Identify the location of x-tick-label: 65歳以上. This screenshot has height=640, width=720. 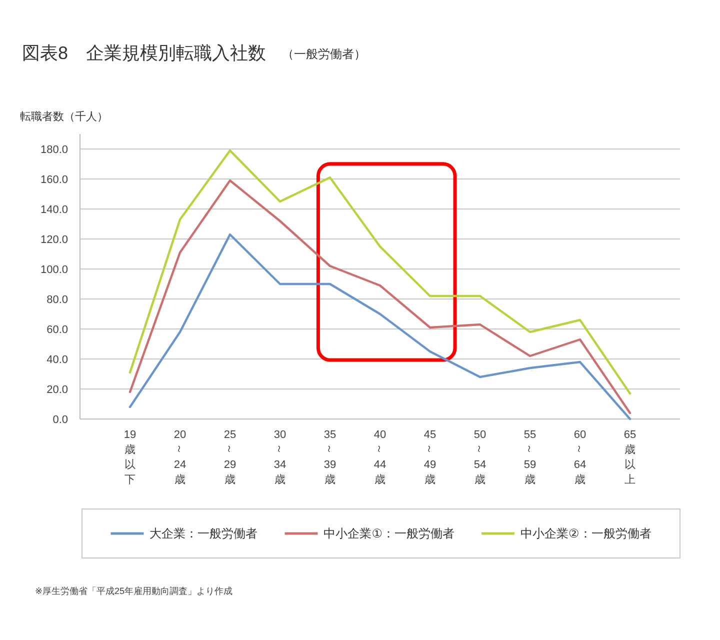
(630, 457).